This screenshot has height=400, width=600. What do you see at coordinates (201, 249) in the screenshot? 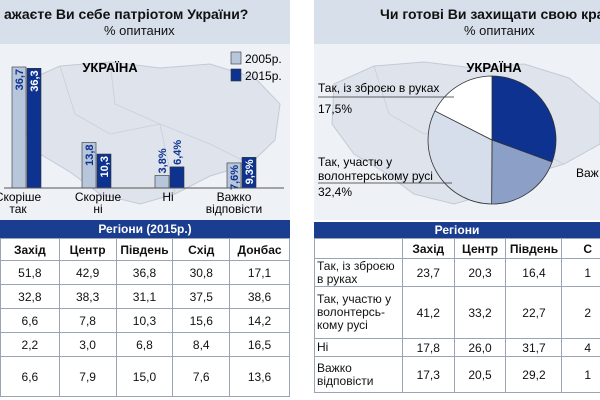
I see `column-header-3: Схід` at bounding box center [201, 249].